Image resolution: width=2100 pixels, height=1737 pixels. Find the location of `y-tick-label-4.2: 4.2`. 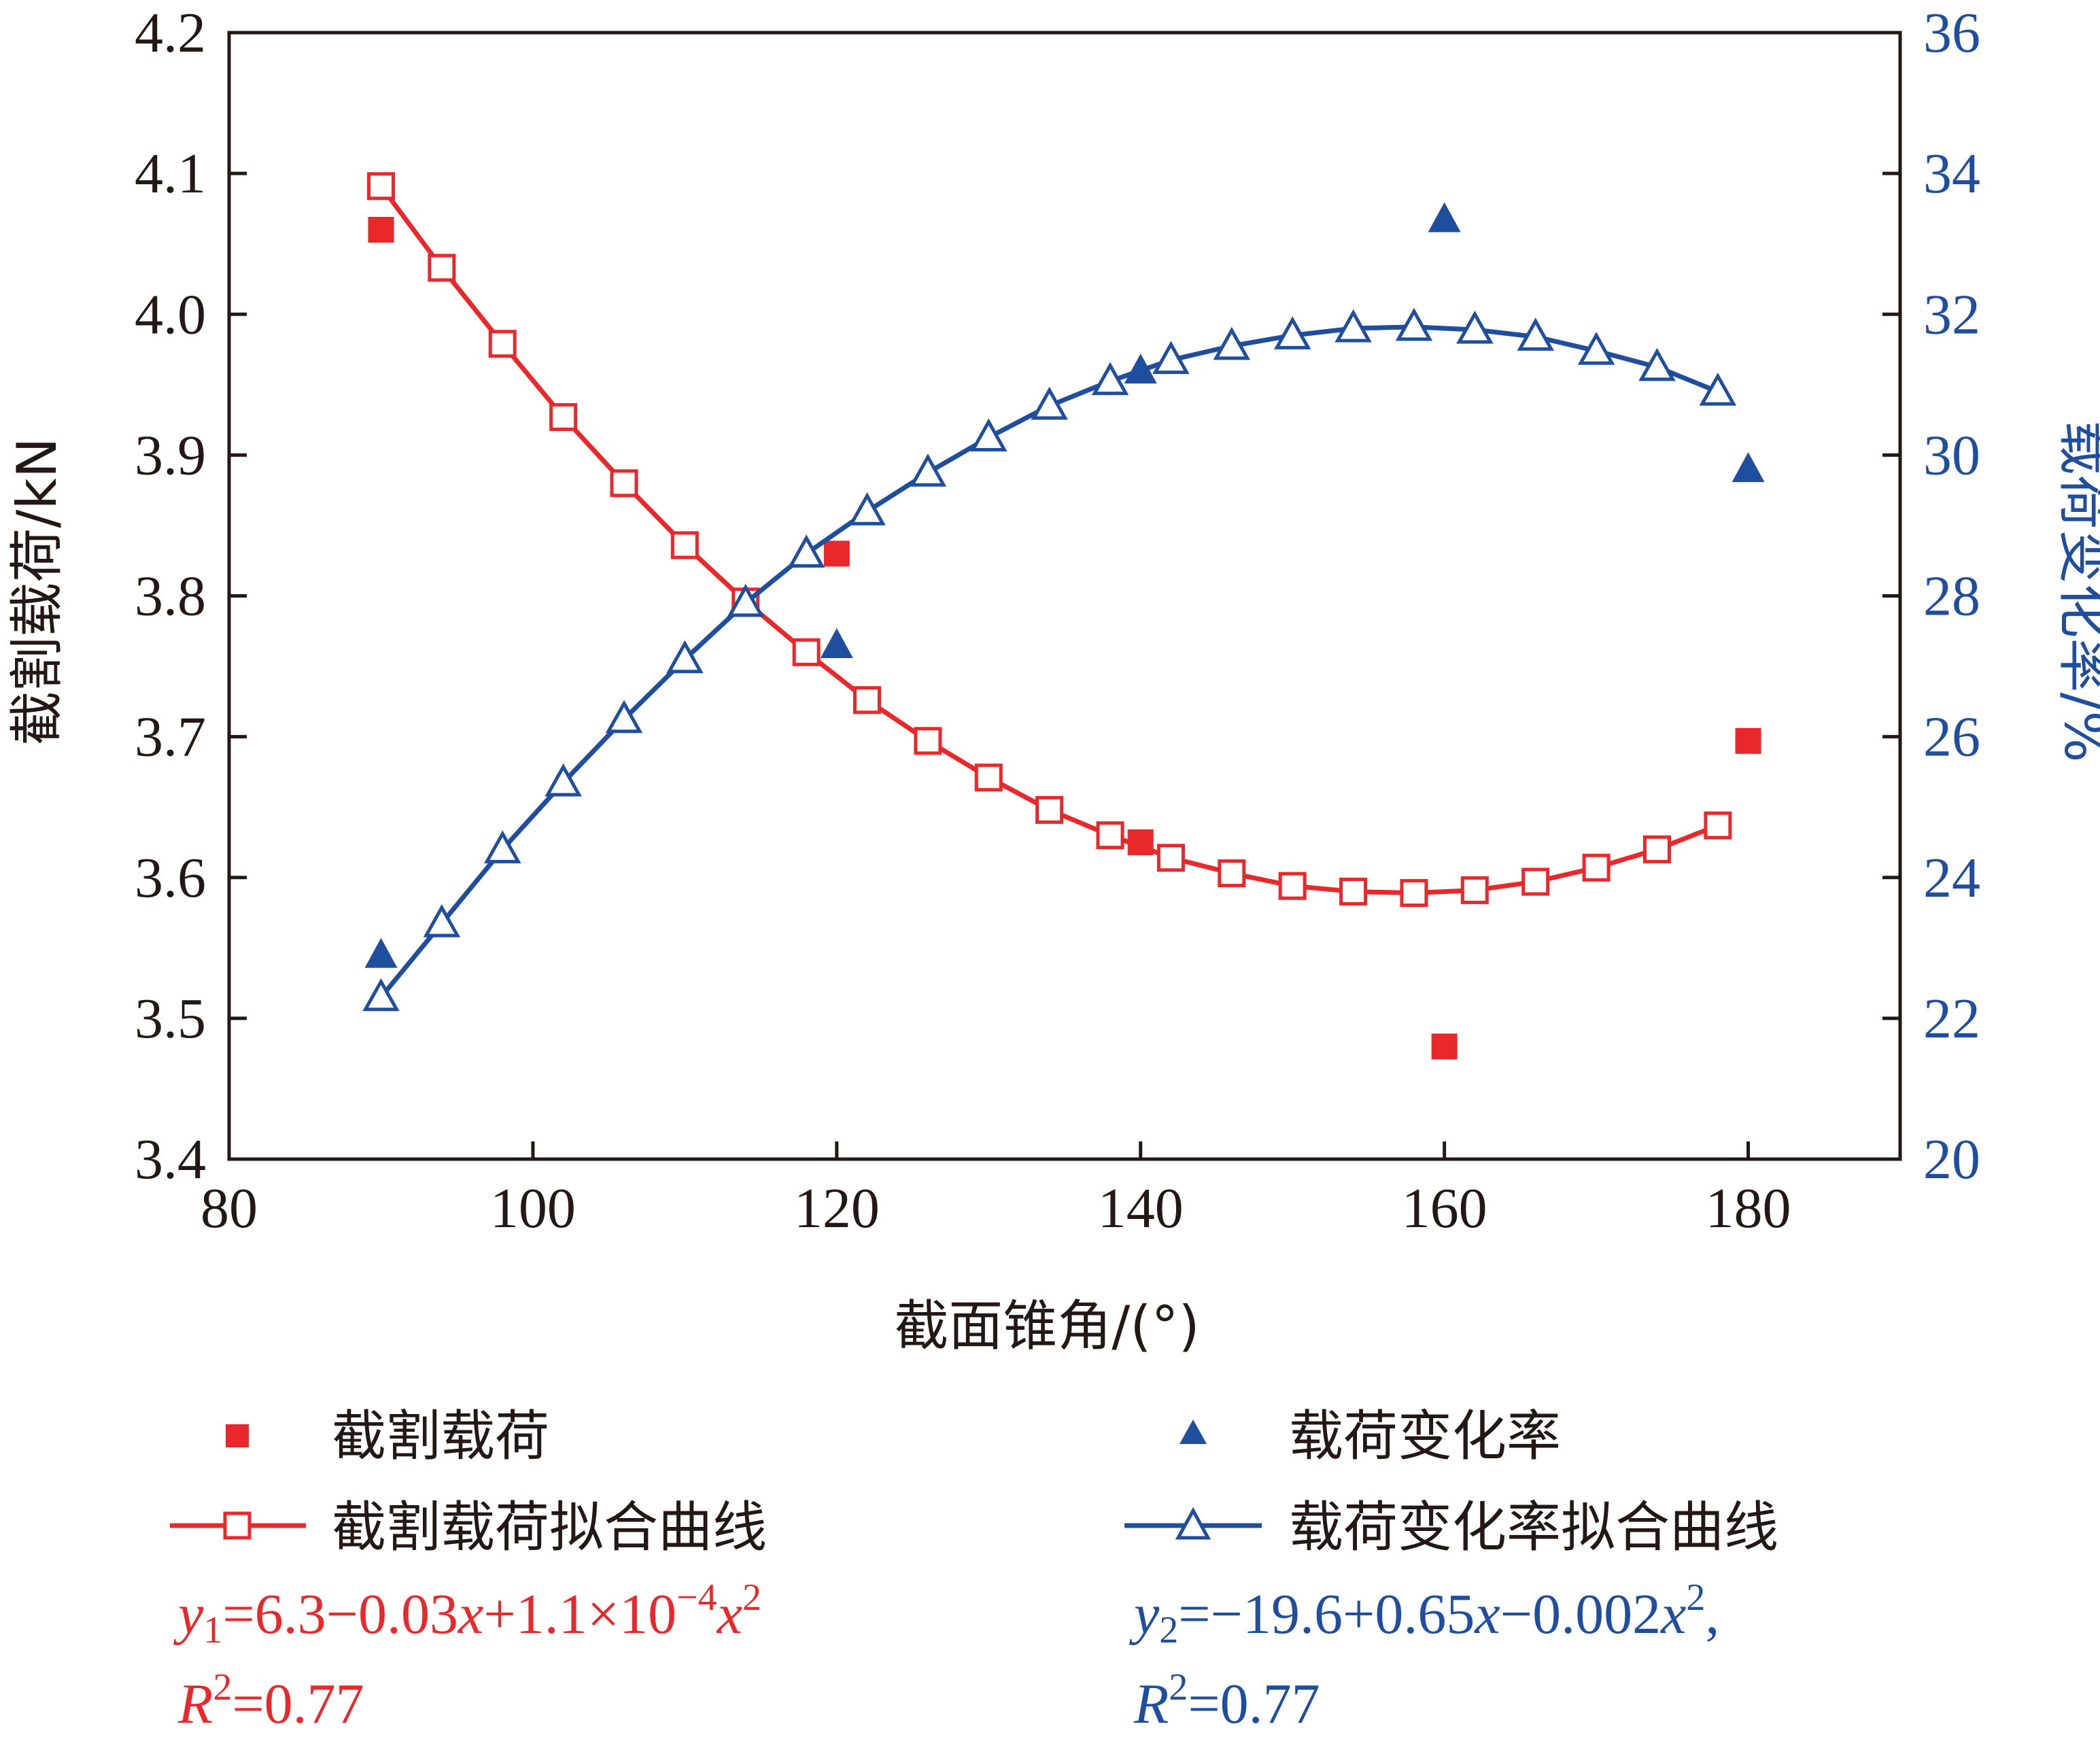

y-tick-label-4.2: 4.2 is located at coordinates (170, 33).